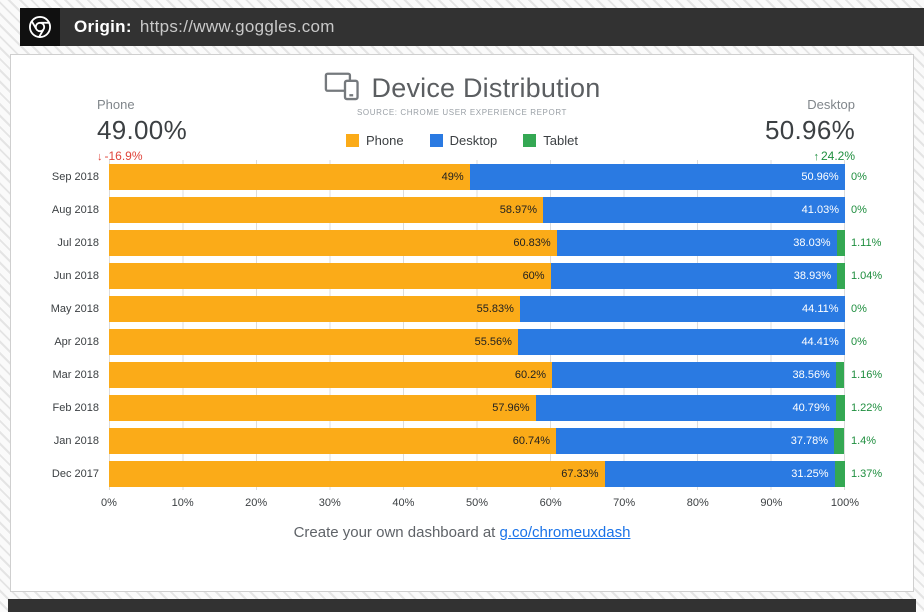  I want to click on bar-segment-desktop: 41.03%, so click(694, 209).